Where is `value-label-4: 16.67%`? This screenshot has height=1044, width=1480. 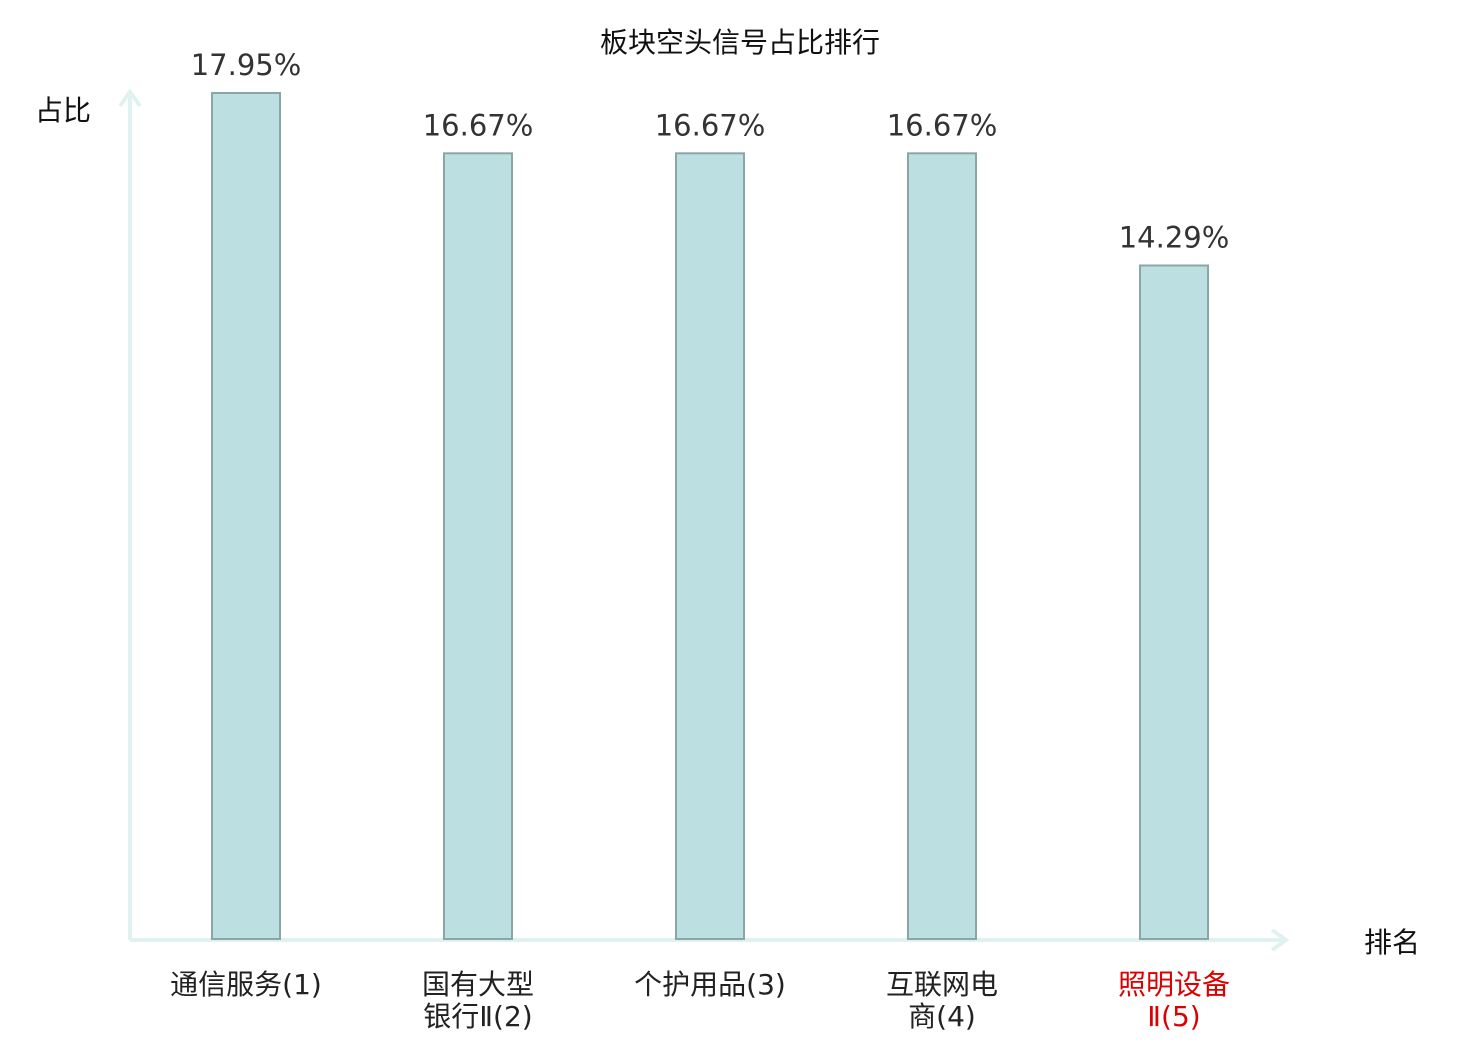
value-label-4: 16.67% is located at coordinates (942, 125).